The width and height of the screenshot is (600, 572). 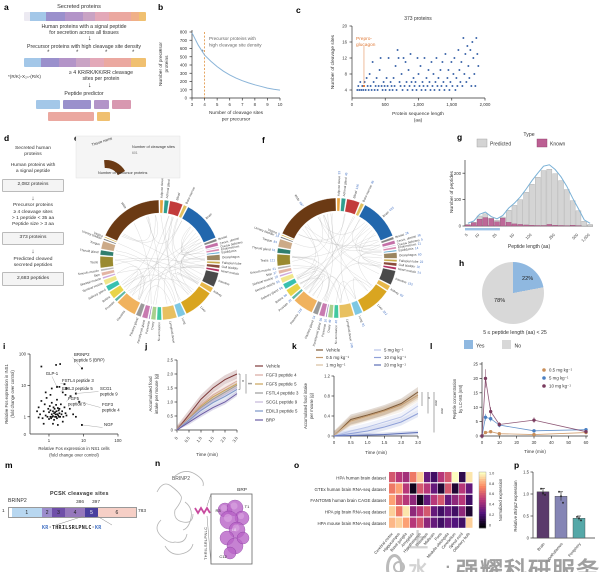 I want to click on svg-text: 6, so click(x=230, y=104).